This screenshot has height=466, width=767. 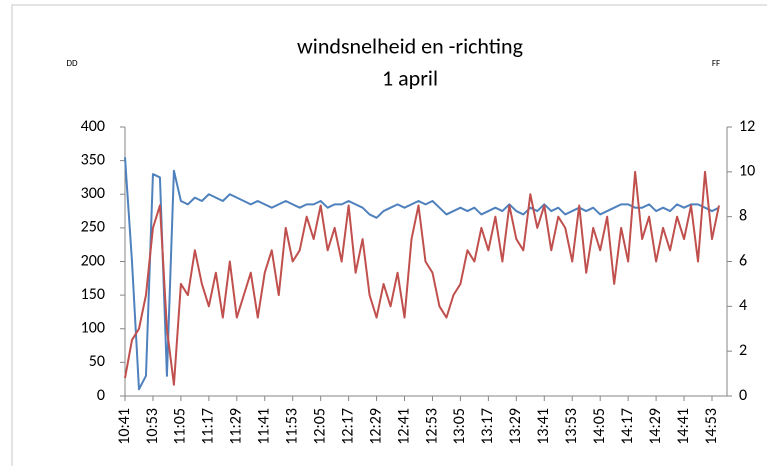 What do you see at coordinates (627, 426) in the screenshot?
I see `x-tick-label: 14:17` at bounding box center [627, 426].